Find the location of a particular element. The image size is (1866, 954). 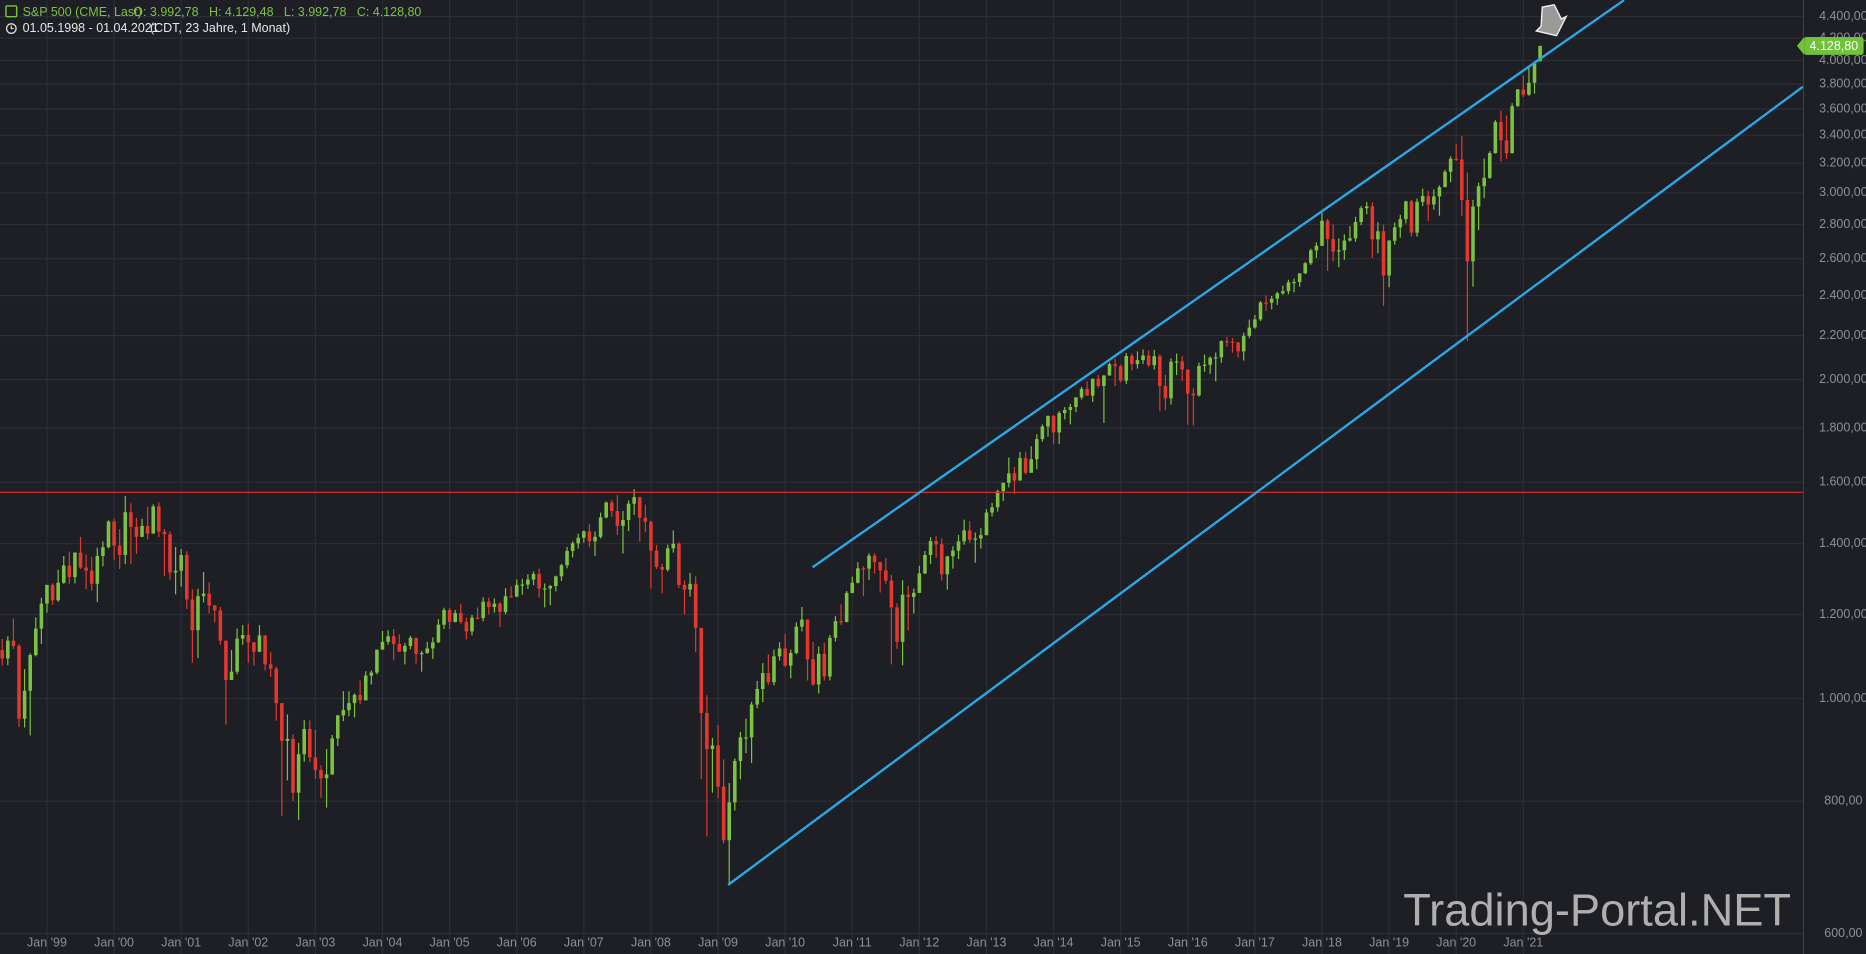

y-tick-label: 4.000,00 is located at coordinates (1842, 60).